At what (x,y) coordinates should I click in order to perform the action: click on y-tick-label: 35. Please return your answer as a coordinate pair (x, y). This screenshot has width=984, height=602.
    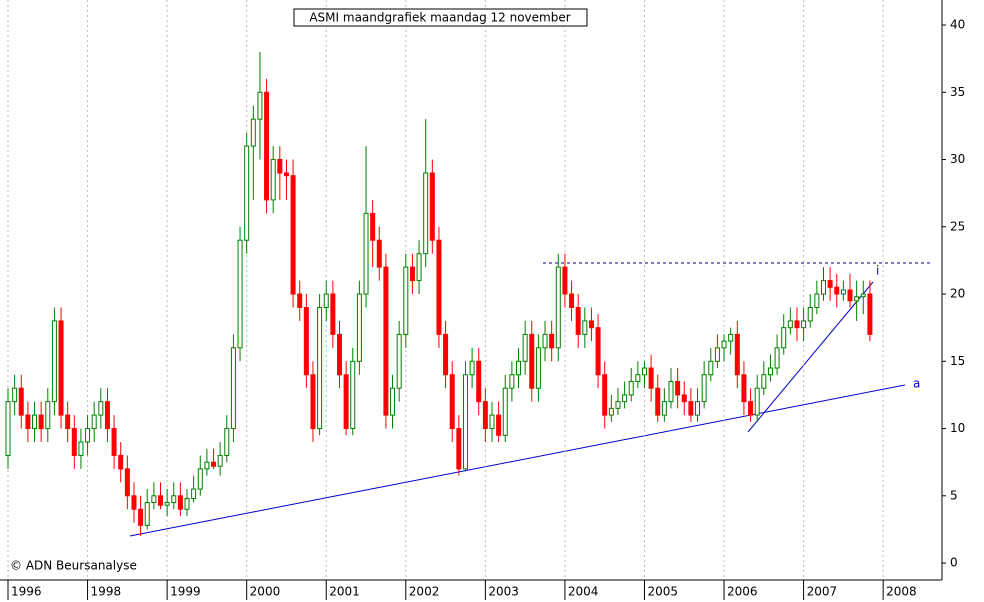
    Looking at the image, I should click on (957, 92).